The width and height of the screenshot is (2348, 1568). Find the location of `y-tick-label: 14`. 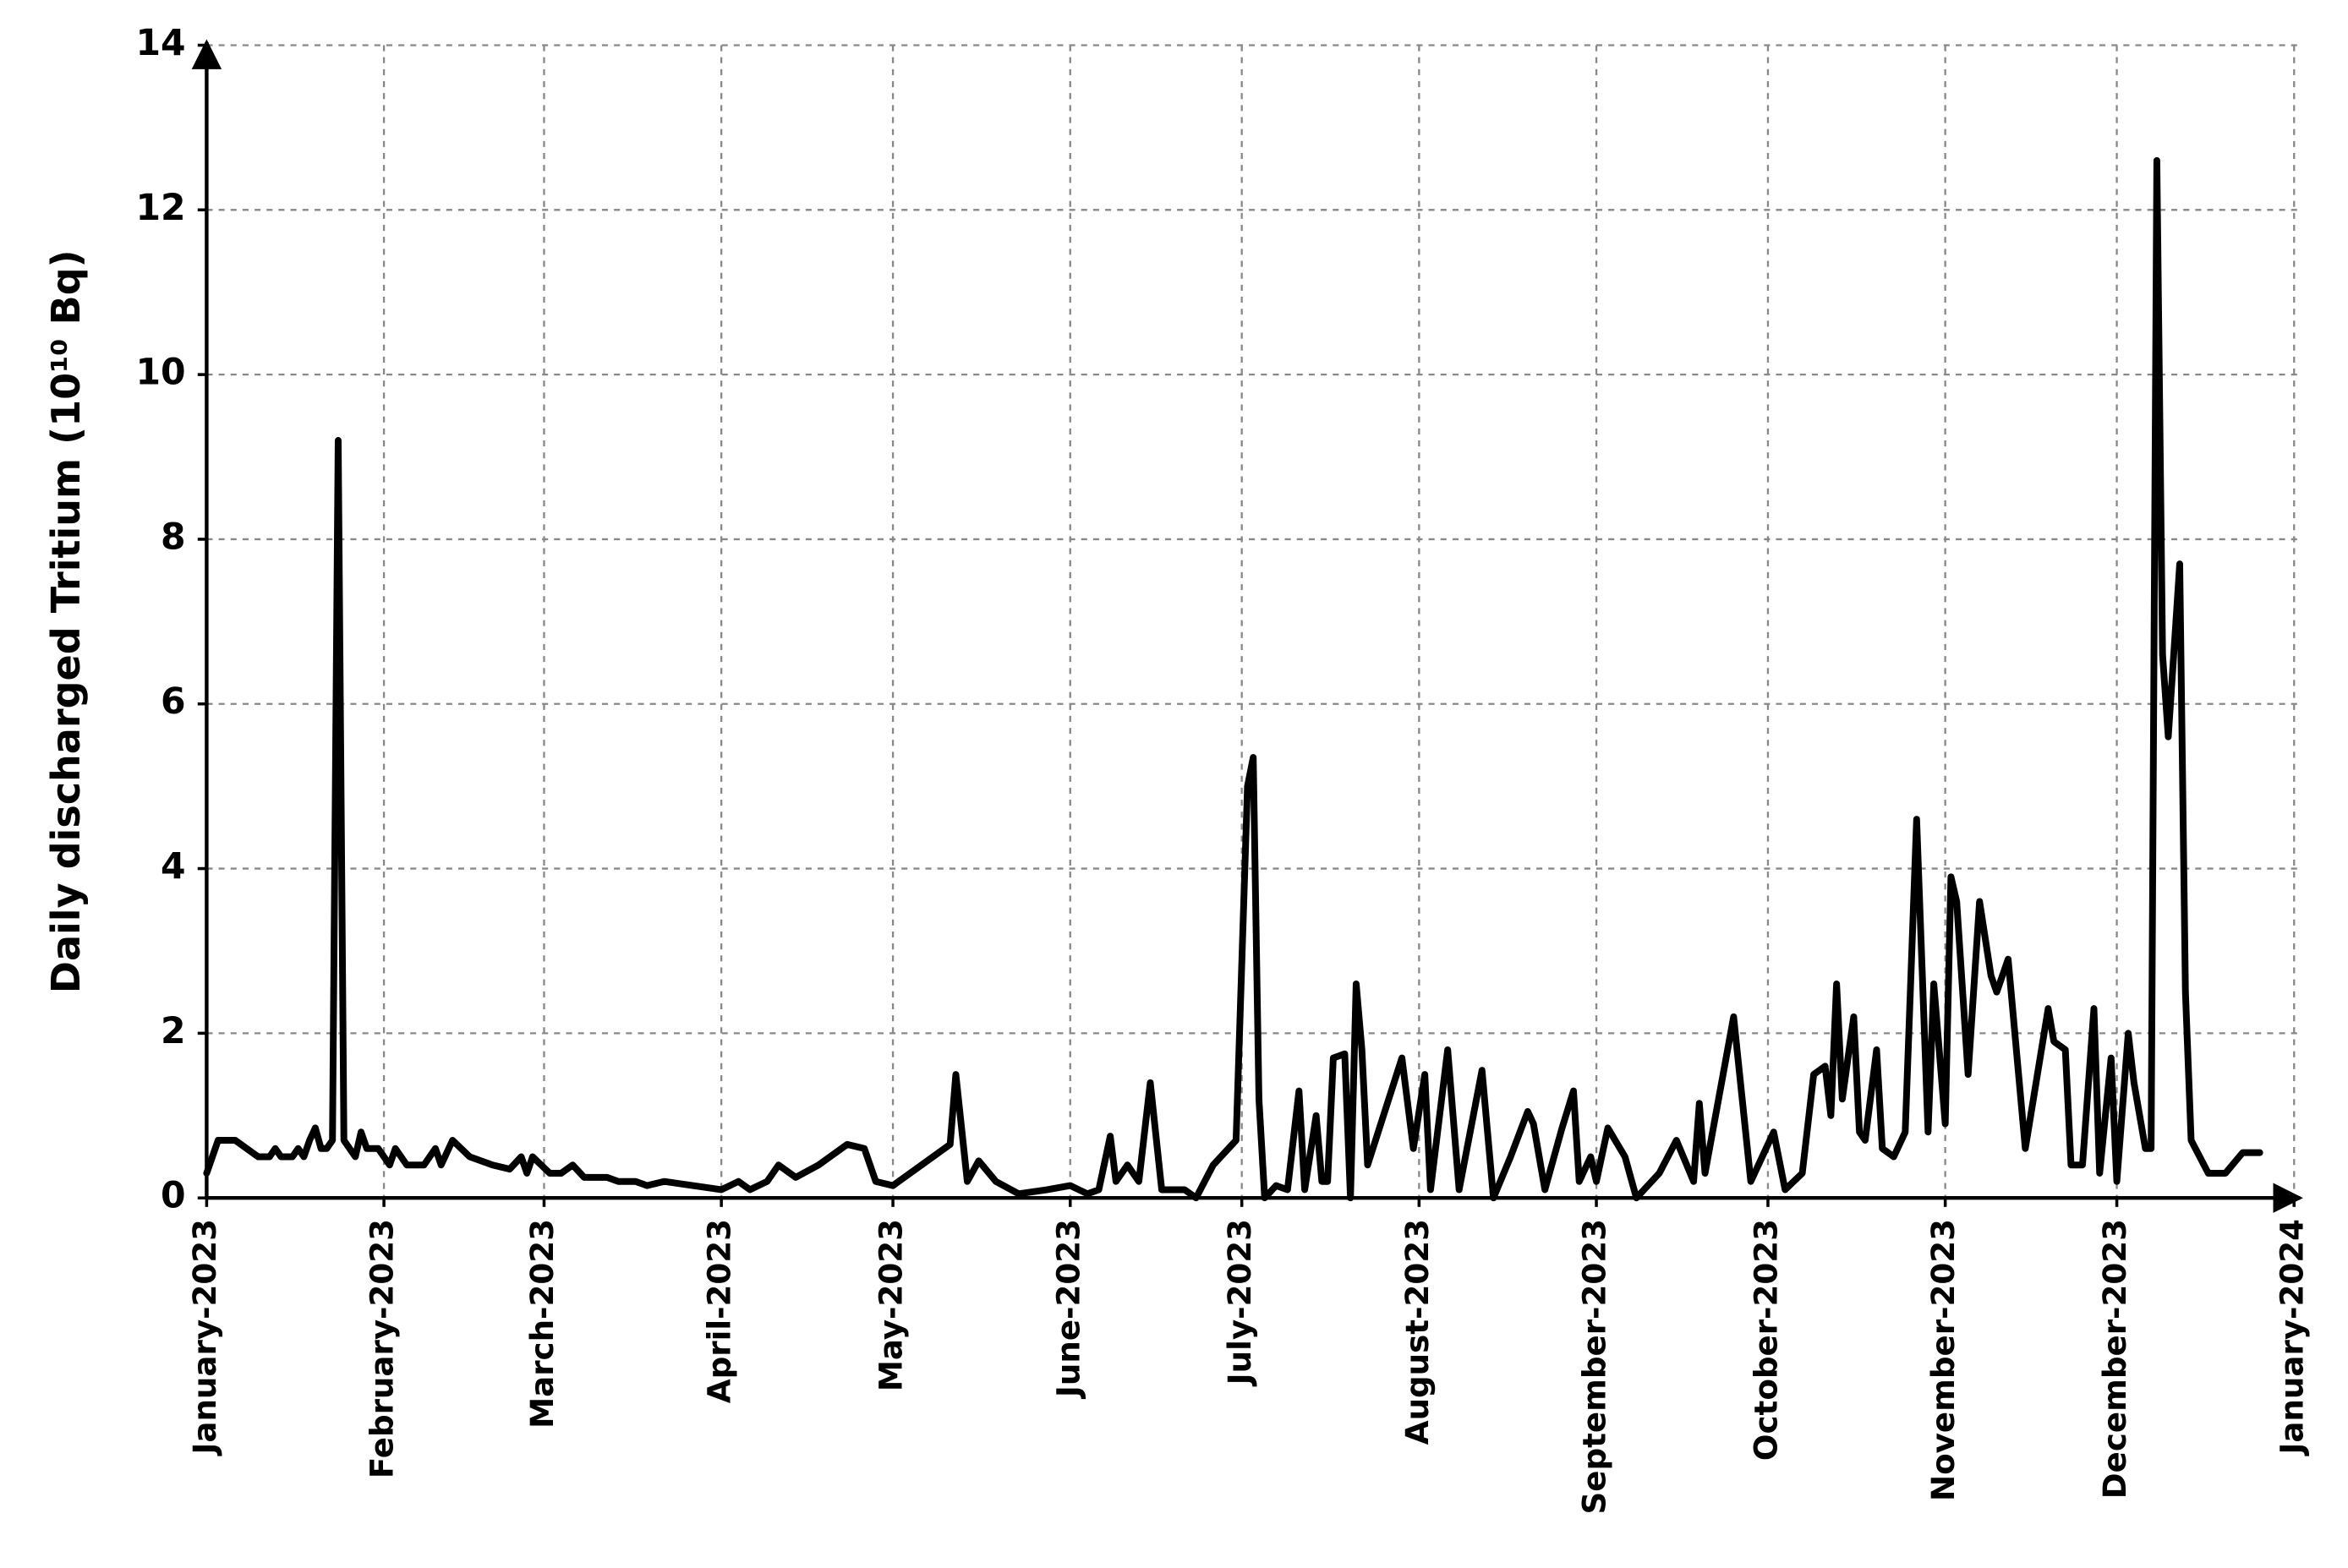

y-tick-label: 14 is located at coordinates (160, 43).